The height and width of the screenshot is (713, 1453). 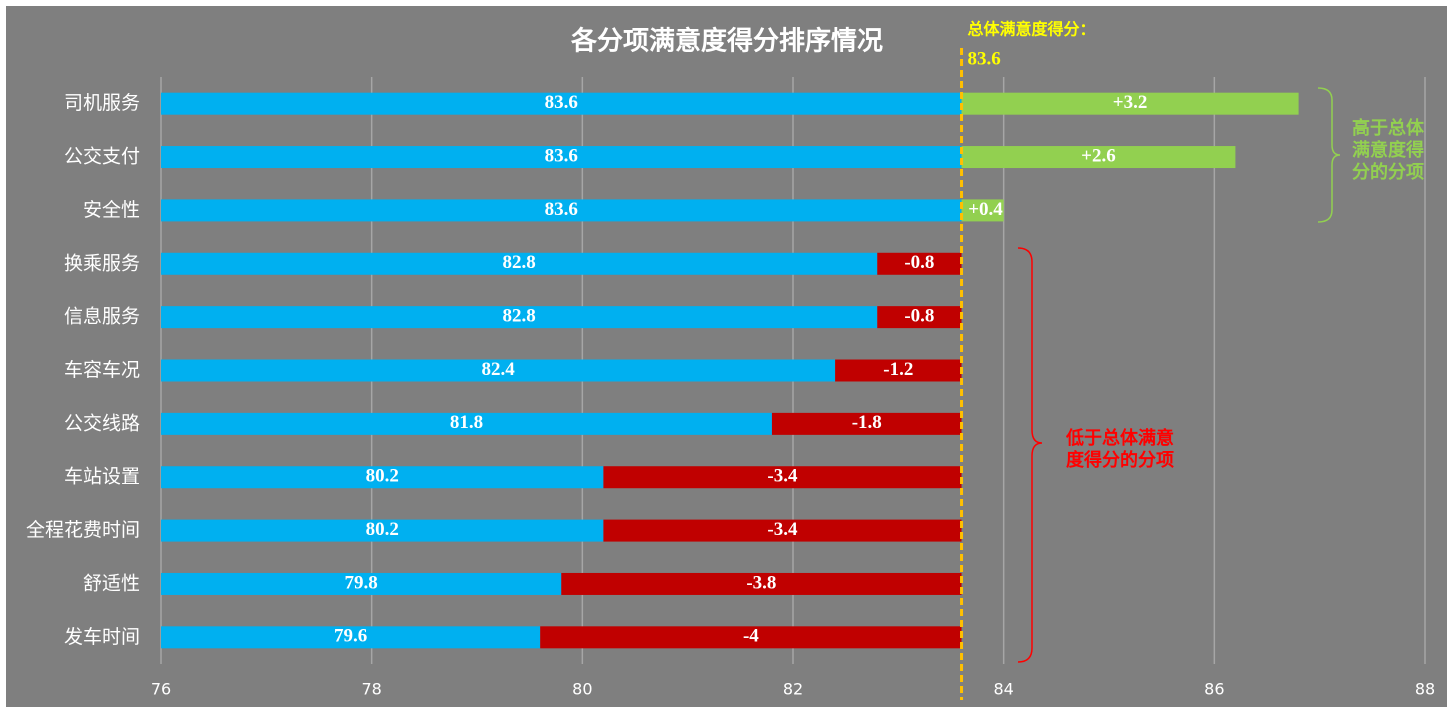 I want to click on x-tick-label: 82, so click(x=793, y=689).